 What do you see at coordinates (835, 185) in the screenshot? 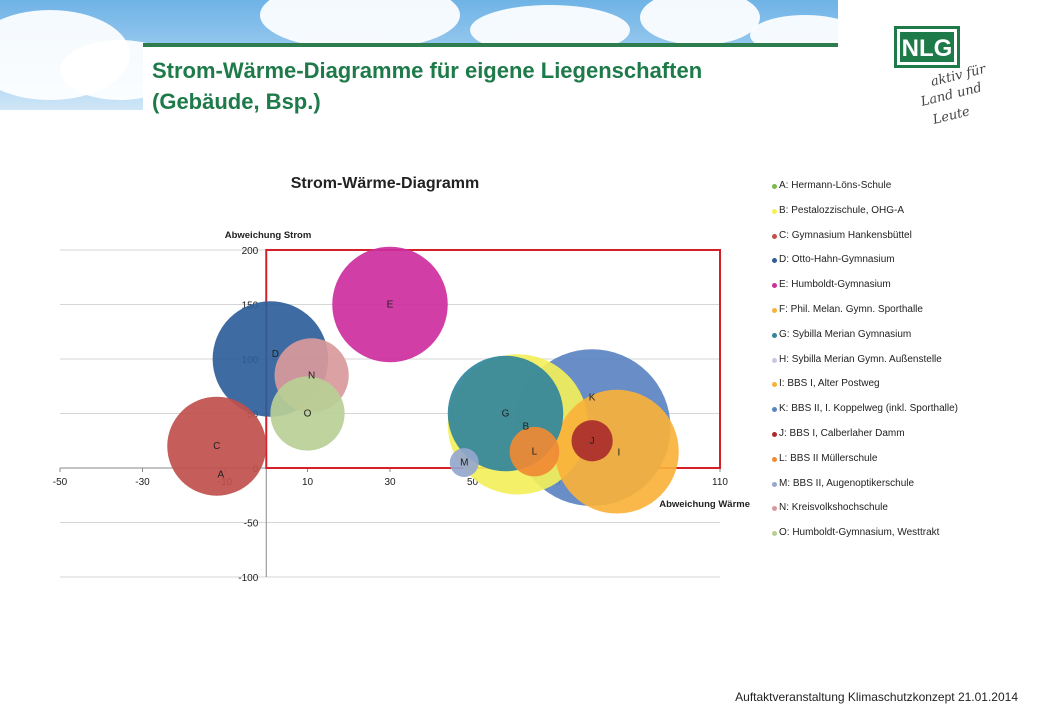
I see `legend-label: A: Hermann-Löns-Schule` at bounding box center [835, 185].